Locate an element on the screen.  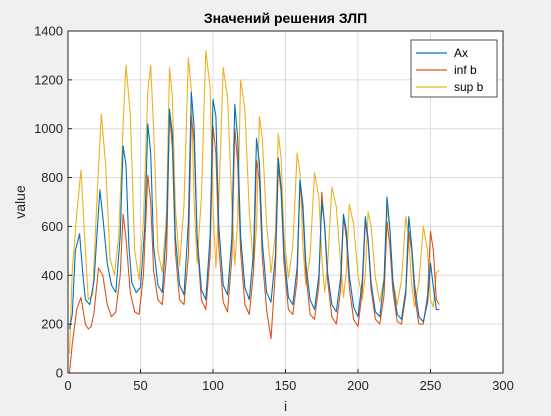
x-tick-label: 0 is located at coordinates (67, 385).